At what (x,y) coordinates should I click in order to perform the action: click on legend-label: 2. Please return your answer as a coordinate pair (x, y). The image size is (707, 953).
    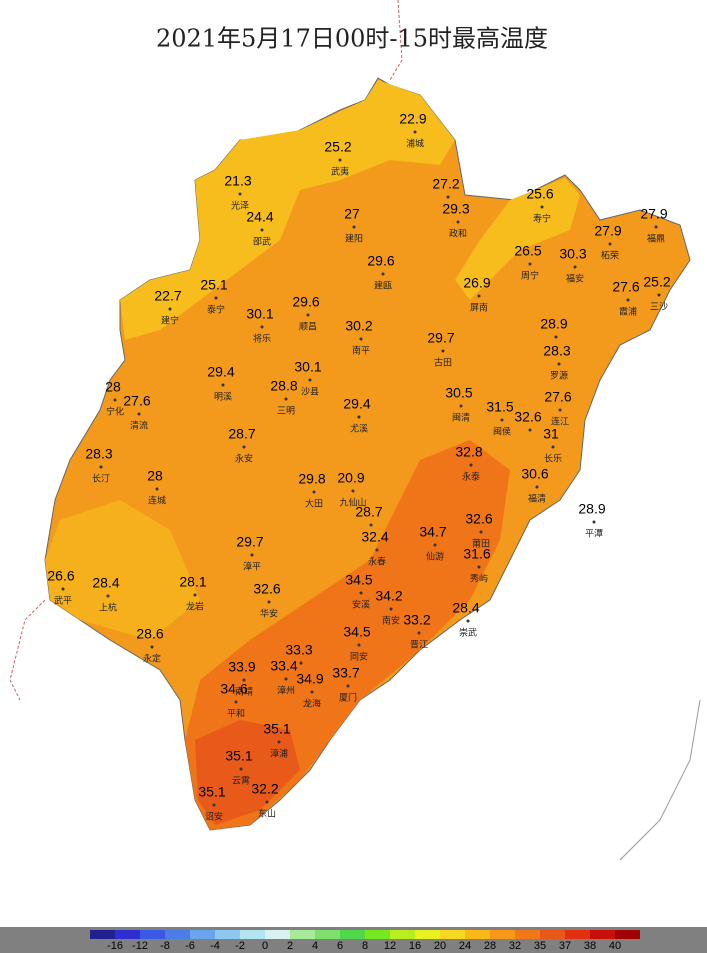
    Looking at the image, I should click on (290, 946).